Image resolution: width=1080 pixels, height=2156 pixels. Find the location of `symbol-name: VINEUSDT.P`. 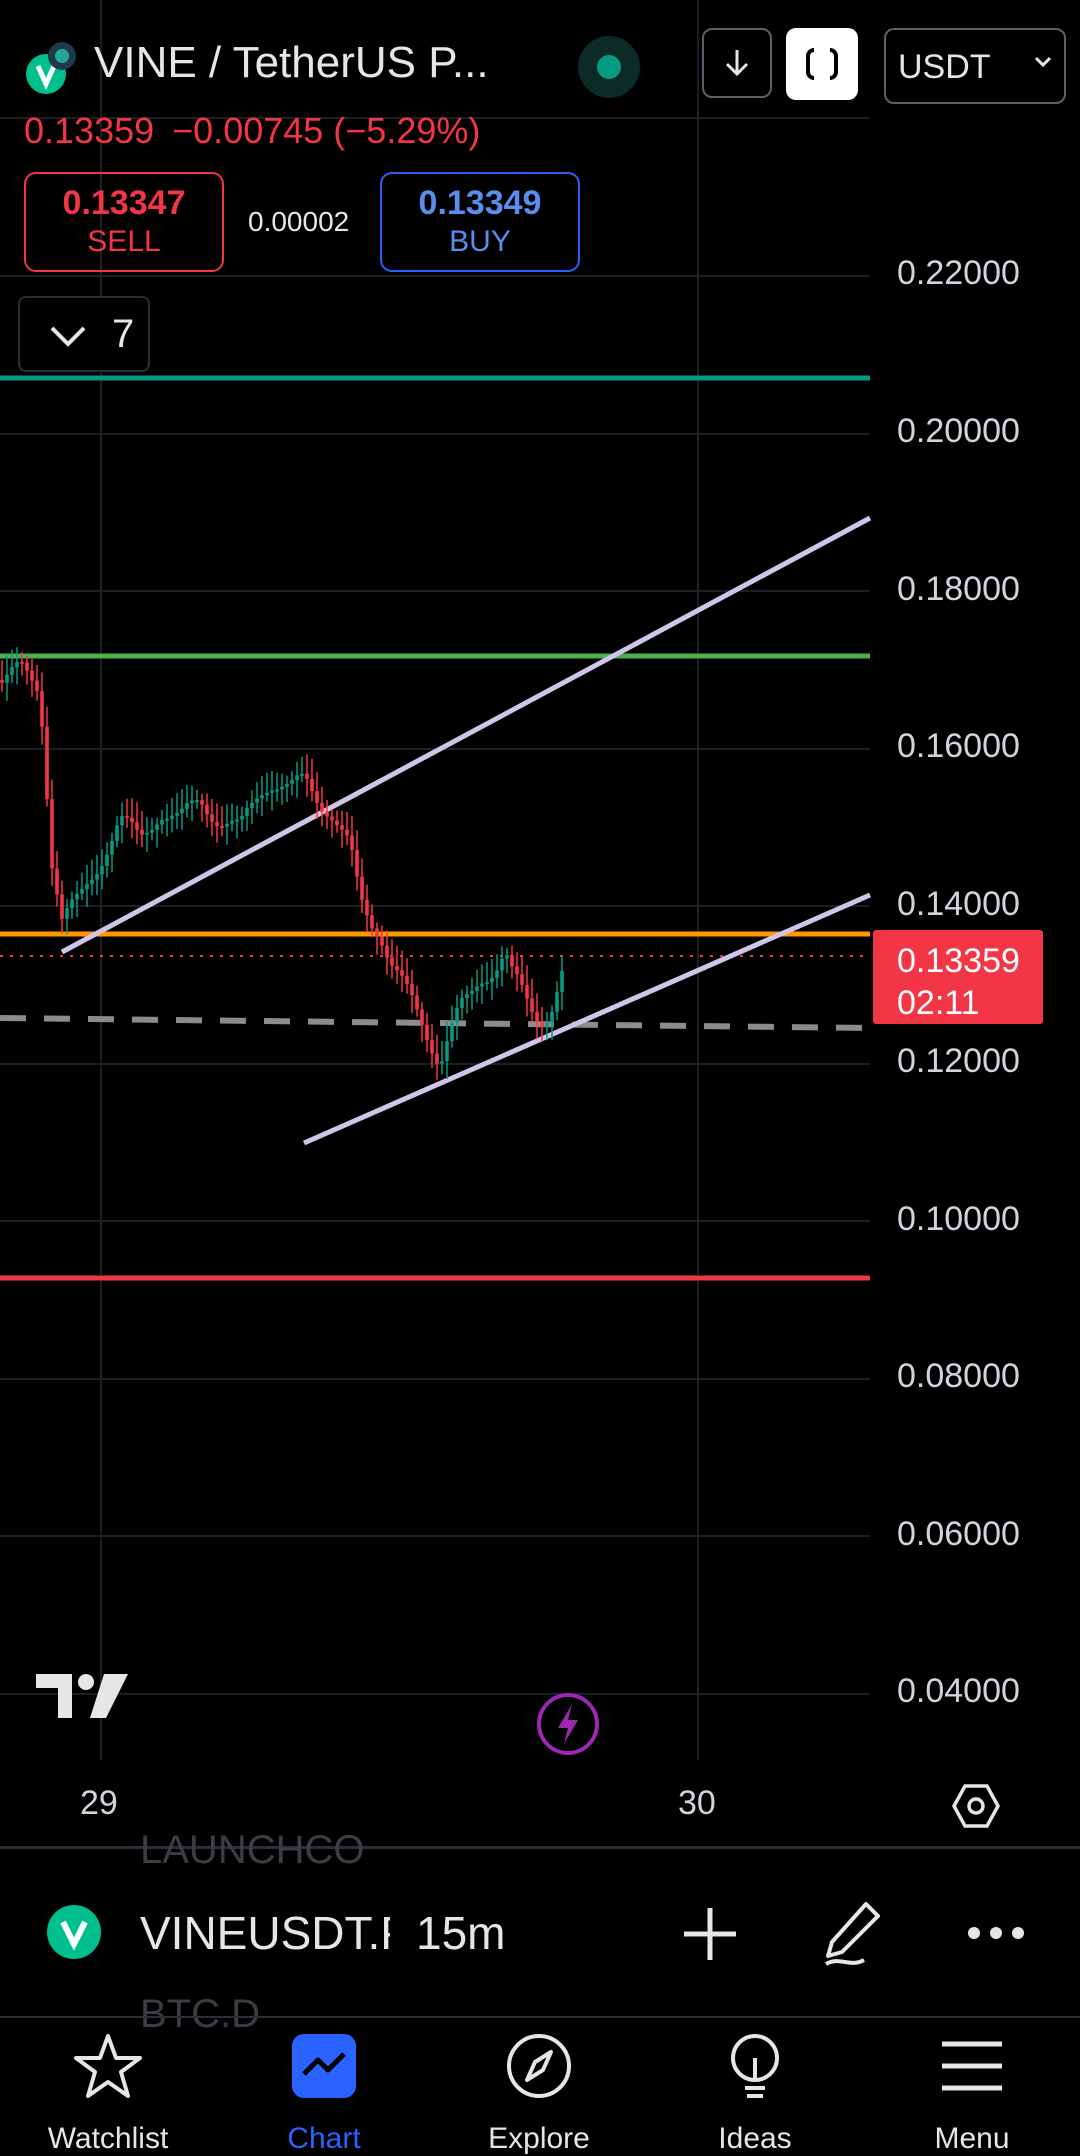

symbol-name: VINEUSDT.P is located at coordinates (265, 1933).